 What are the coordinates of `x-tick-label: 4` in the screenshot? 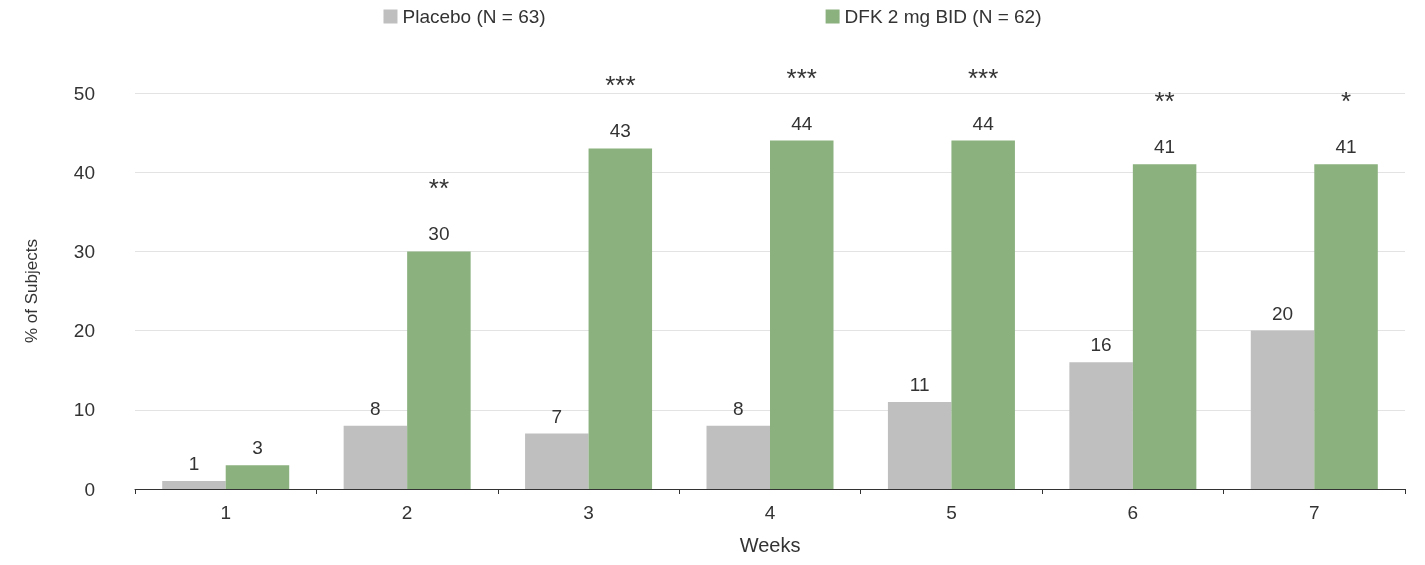 It's located at (770, 512).